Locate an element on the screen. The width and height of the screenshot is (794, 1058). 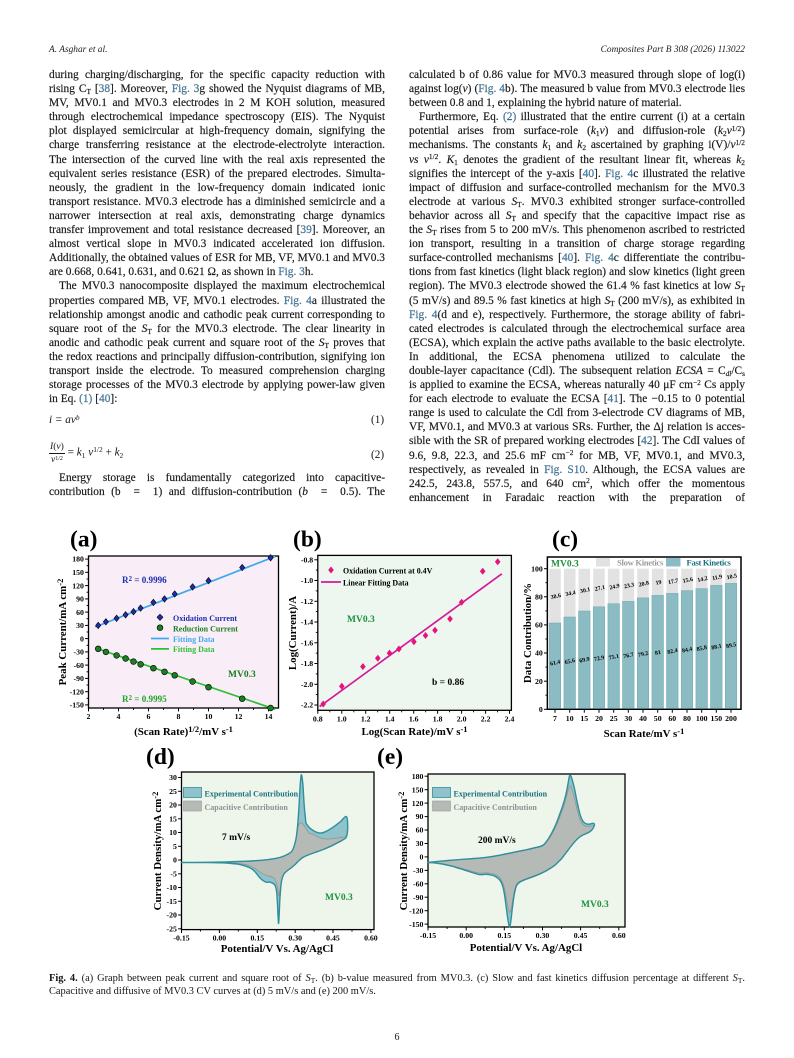
svg-text: (e) is located at coordinates (390, 757).